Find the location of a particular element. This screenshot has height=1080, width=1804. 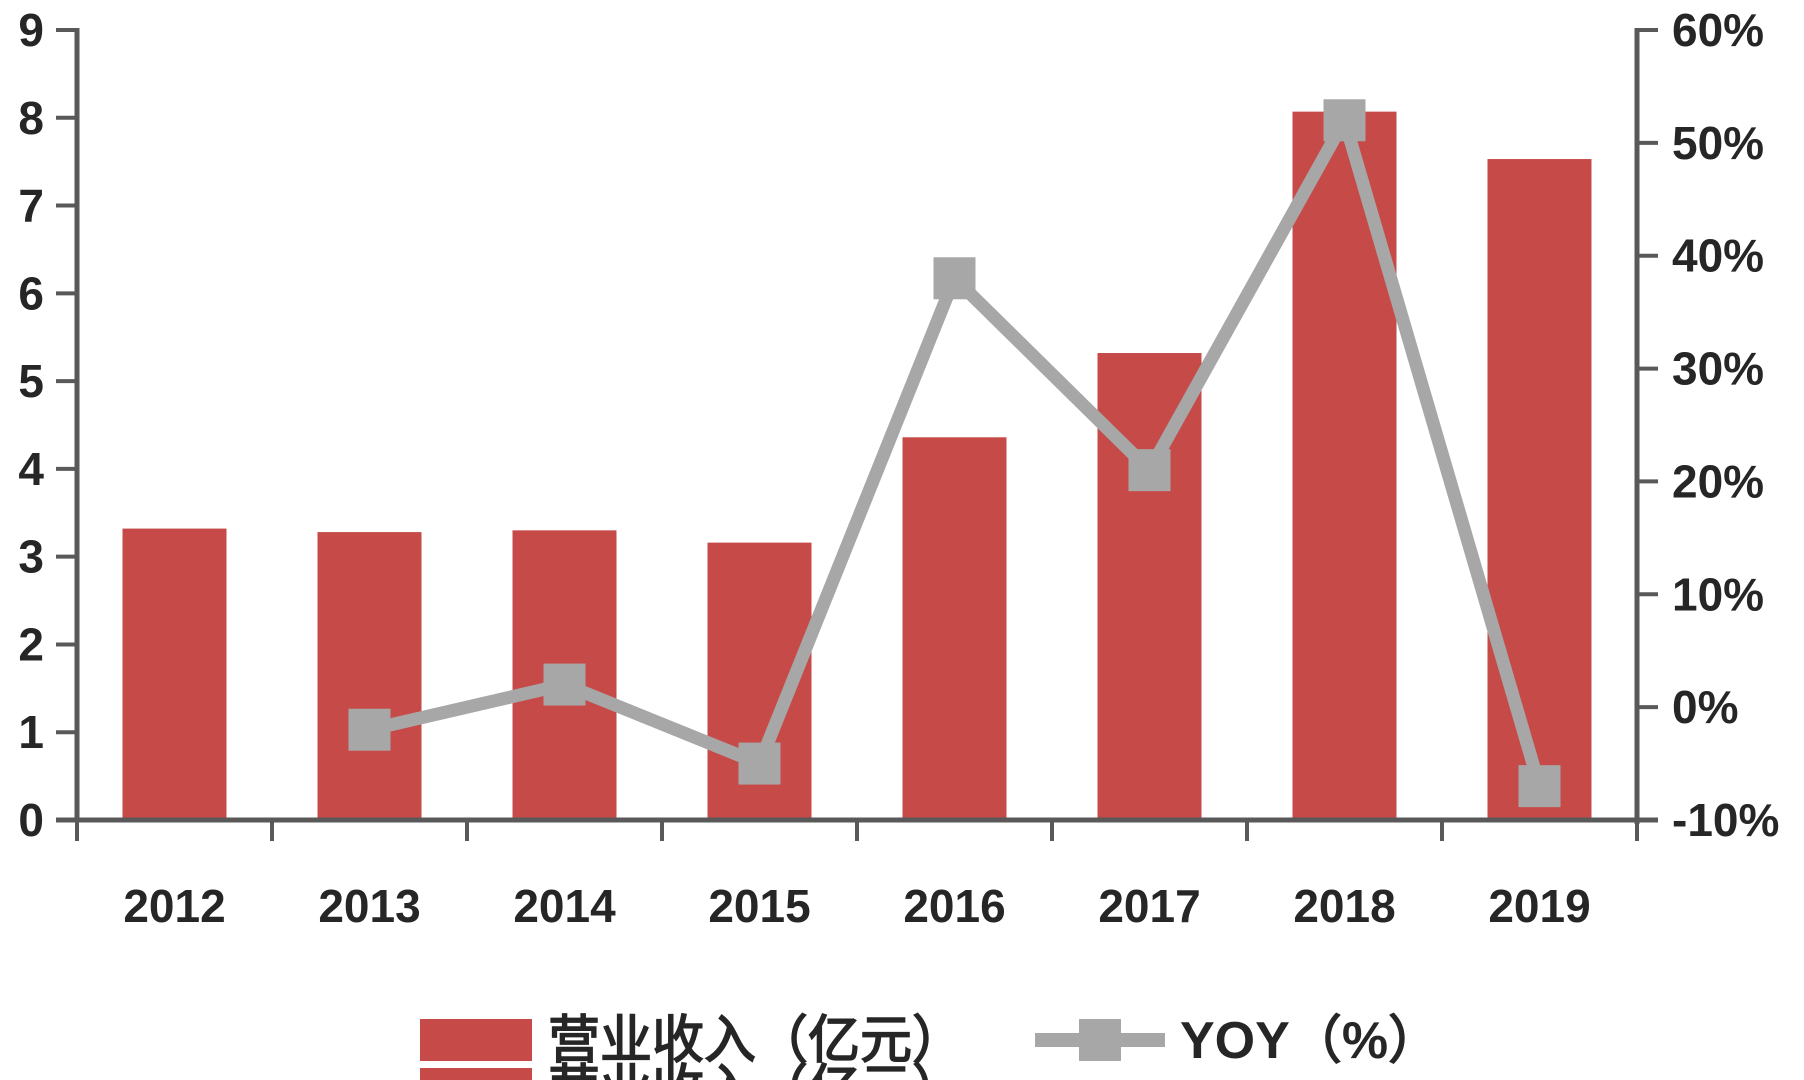

bar-2016 is located at coordinates (954, 628).